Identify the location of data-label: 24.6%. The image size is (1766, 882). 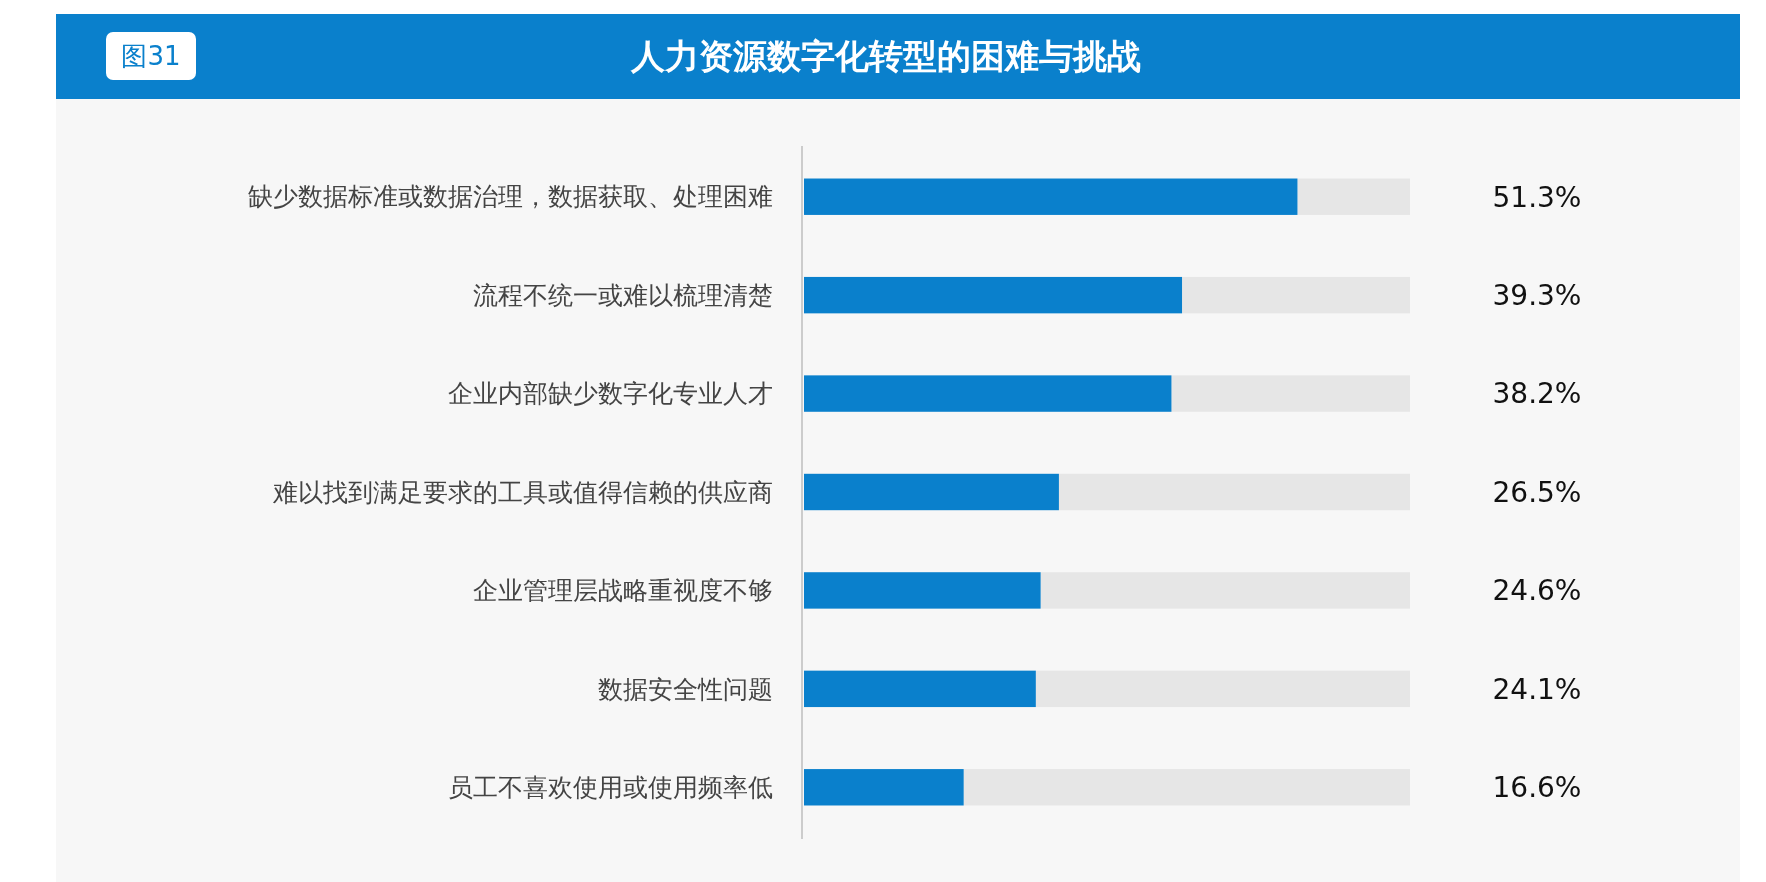
(1537, 591).